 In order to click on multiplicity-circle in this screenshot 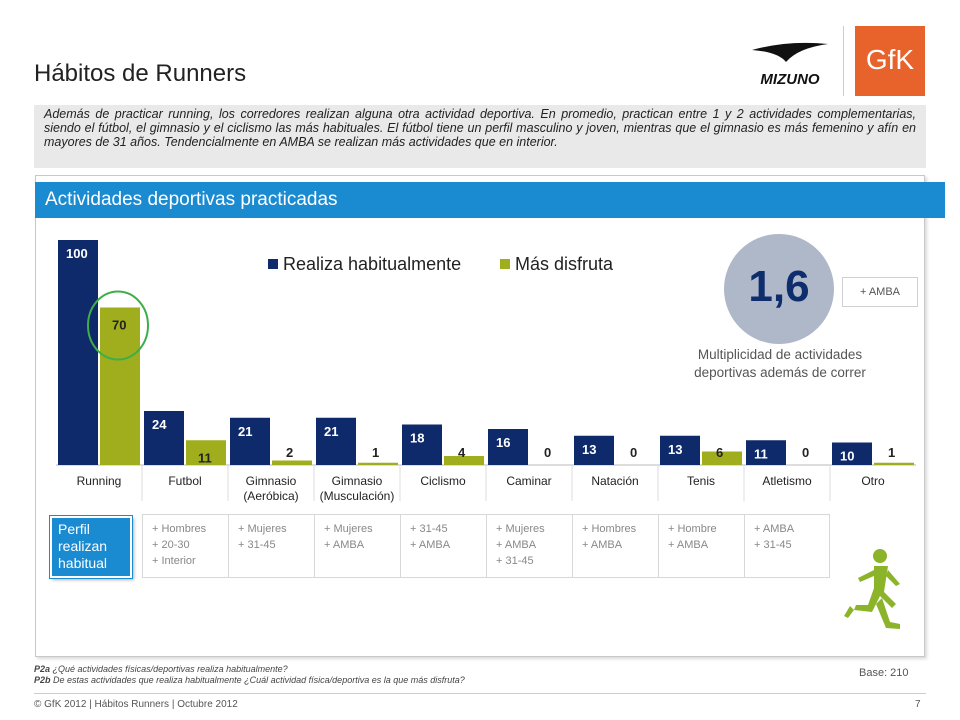, I will do `click(779, 289)`.